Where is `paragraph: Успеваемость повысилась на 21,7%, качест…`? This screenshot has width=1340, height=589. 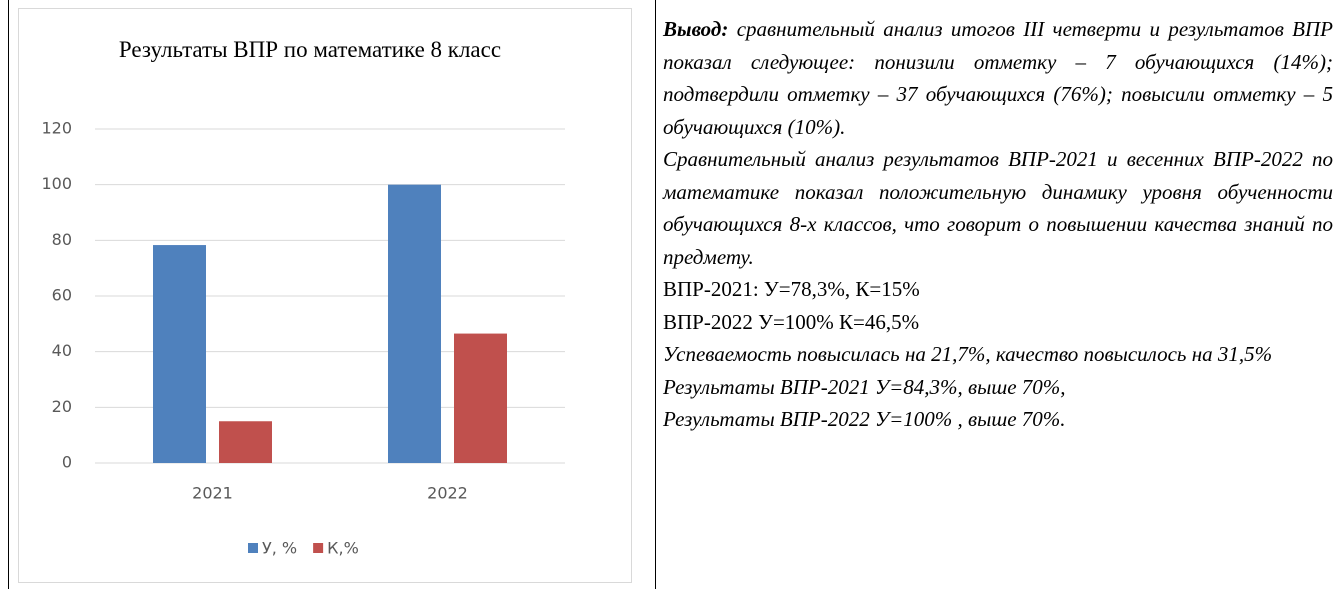
paragraph: Успеваемость повысилась на 21,7%, качест… is located at coordinates (968, 354).